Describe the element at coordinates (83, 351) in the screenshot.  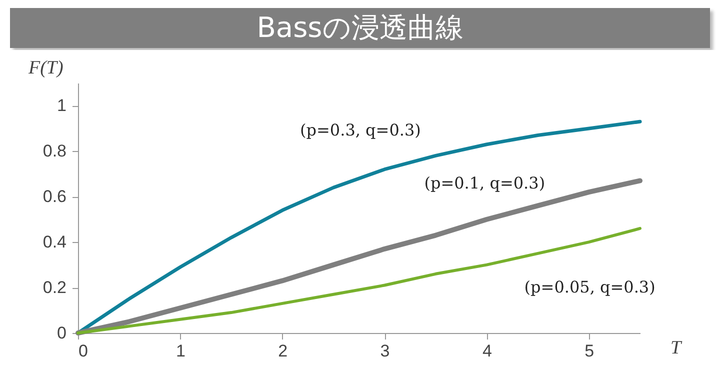
I see `x-tick-label: 0` at that location.